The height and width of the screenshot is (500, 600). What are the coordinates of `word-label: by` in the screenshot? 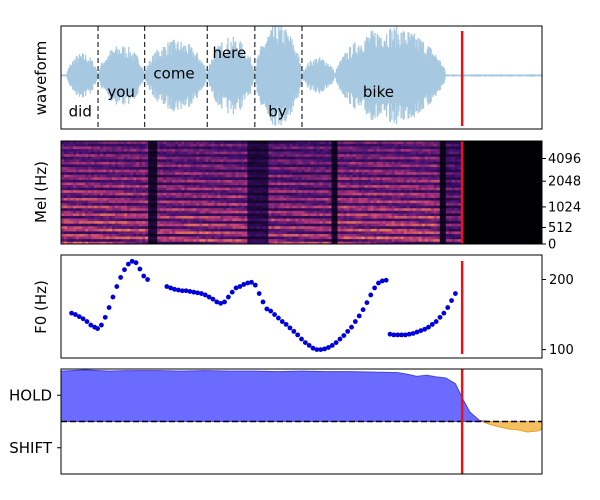 It's located at (277, 111).